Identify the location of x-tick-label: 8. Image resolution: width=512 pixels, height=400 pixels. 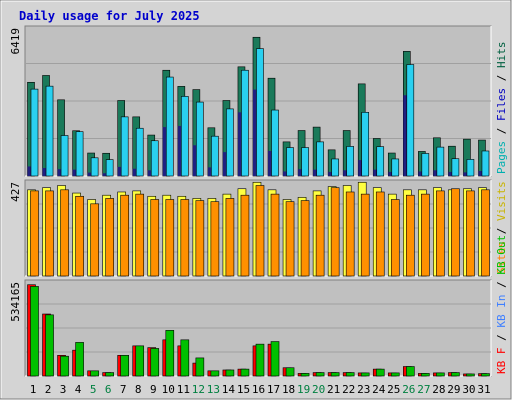
(138, 389).